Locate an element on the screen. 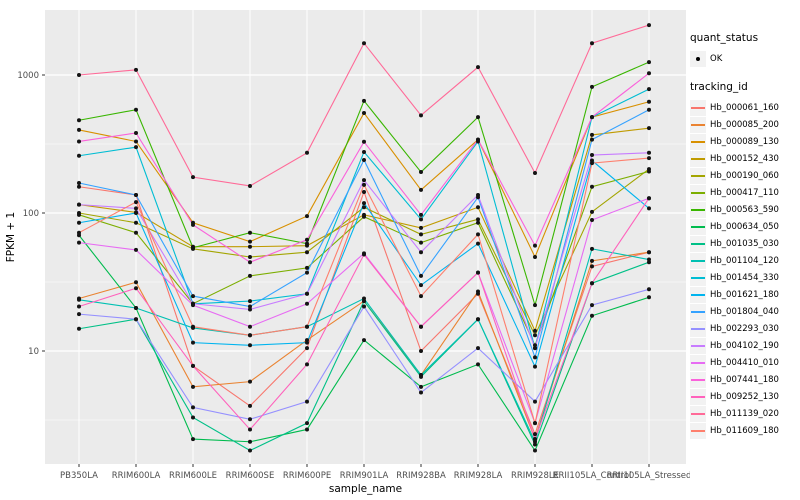 This screenshot has width=800, height=500. x-tick-label: RRIM600SE is located at coordinates (250, 476).